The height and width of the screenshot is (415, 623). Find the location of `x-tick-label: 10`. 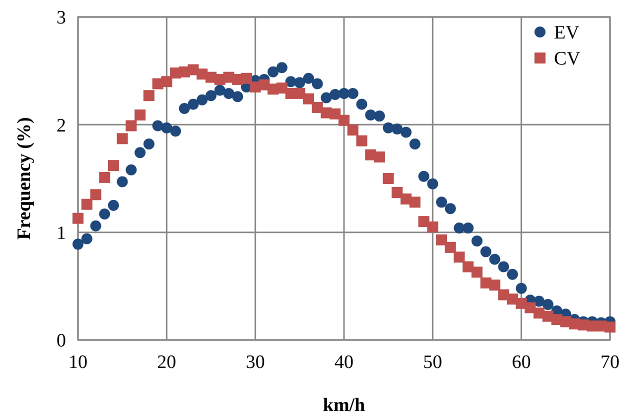

x-tick-label: 10 is located at coordinates (78, 362).